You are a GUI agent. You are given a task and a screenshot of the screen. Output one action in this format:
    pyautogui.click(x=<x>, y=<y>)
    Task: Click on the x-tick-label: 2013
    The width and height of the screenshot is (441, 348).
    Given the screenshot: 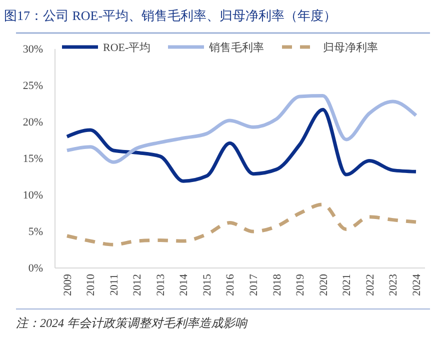 What is the action you would take?
    pyautogui.click(x=160, y=285)
    